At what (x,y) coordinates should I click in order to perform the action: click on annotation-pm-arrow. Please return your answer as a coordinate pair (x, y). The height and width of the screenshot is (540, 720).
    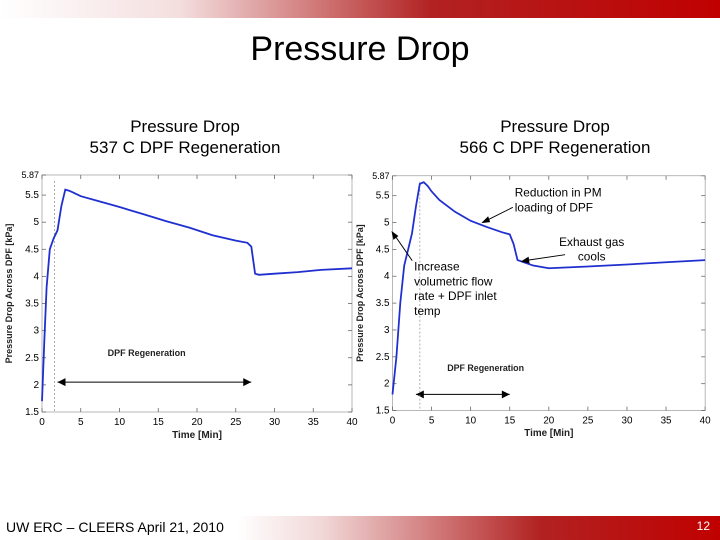
    Looking at the image, I should click on (499, 214).